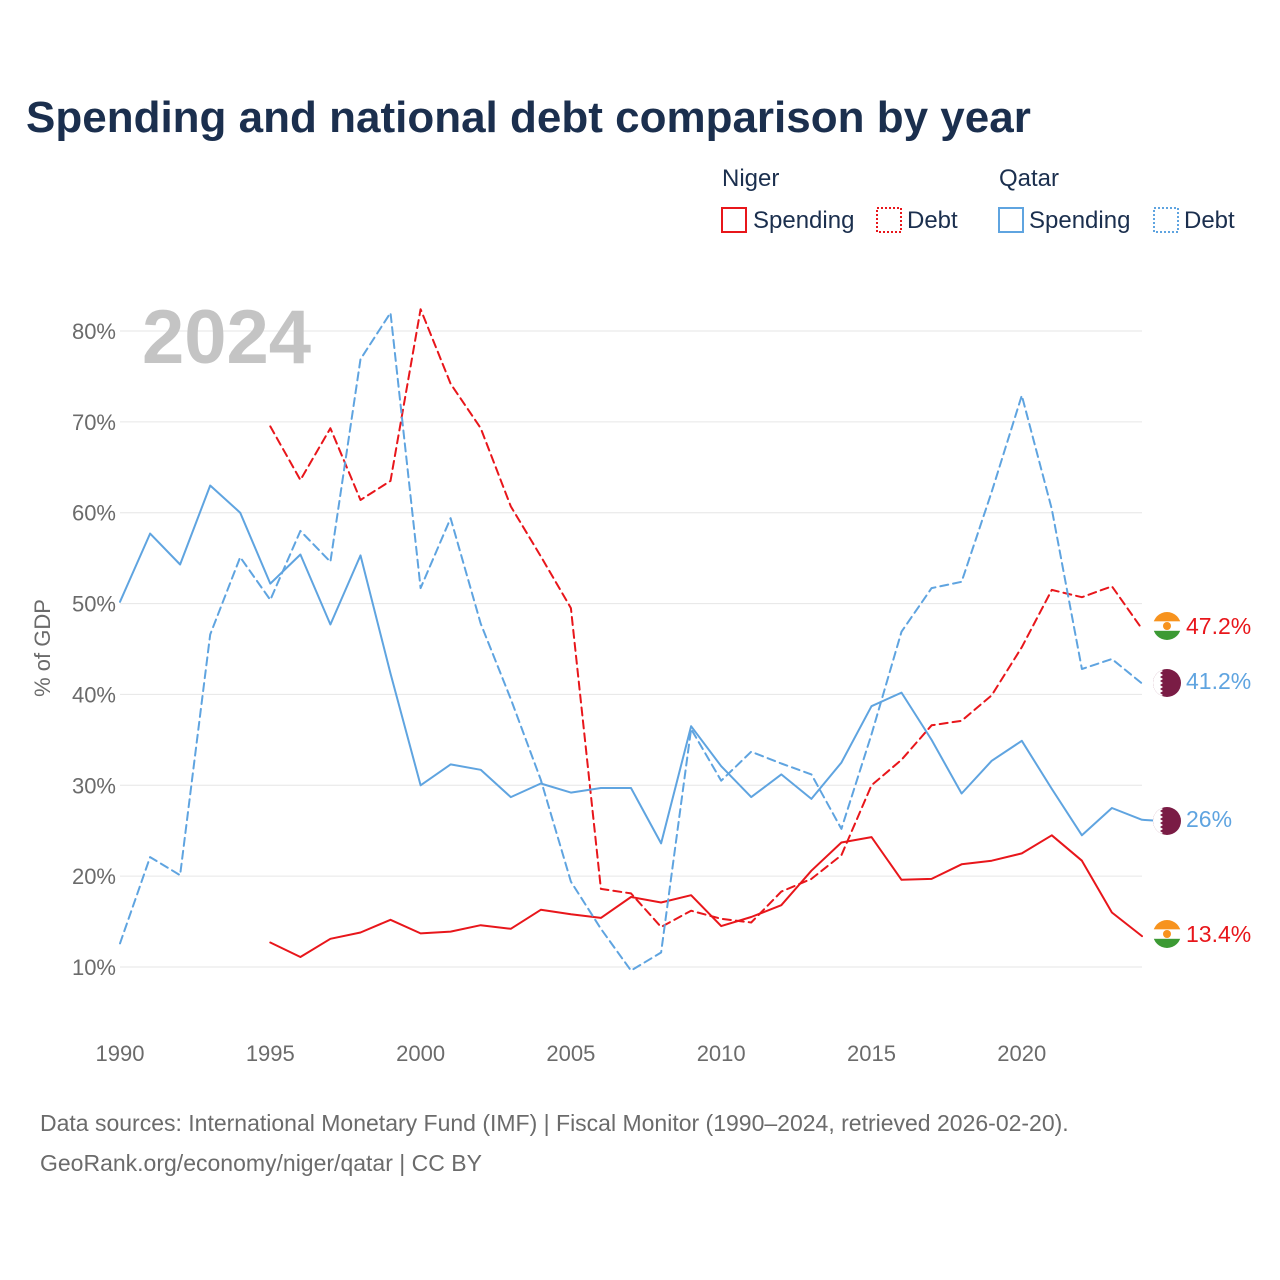 This screenshot has width=1280, height=1280. Describe the element at coordinates (94, 967) in the screenshot. I see `y-tick-label: 10%` at that location.